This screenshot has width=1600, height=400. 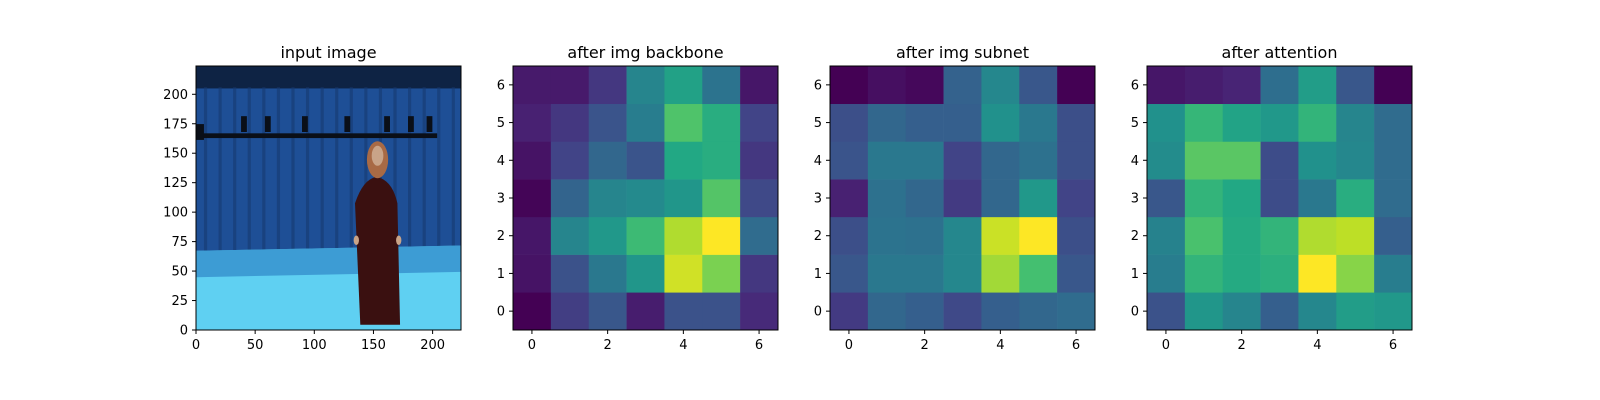 I want to click on heatmap-cell-r6-c6, so click(x=1076, y=85).